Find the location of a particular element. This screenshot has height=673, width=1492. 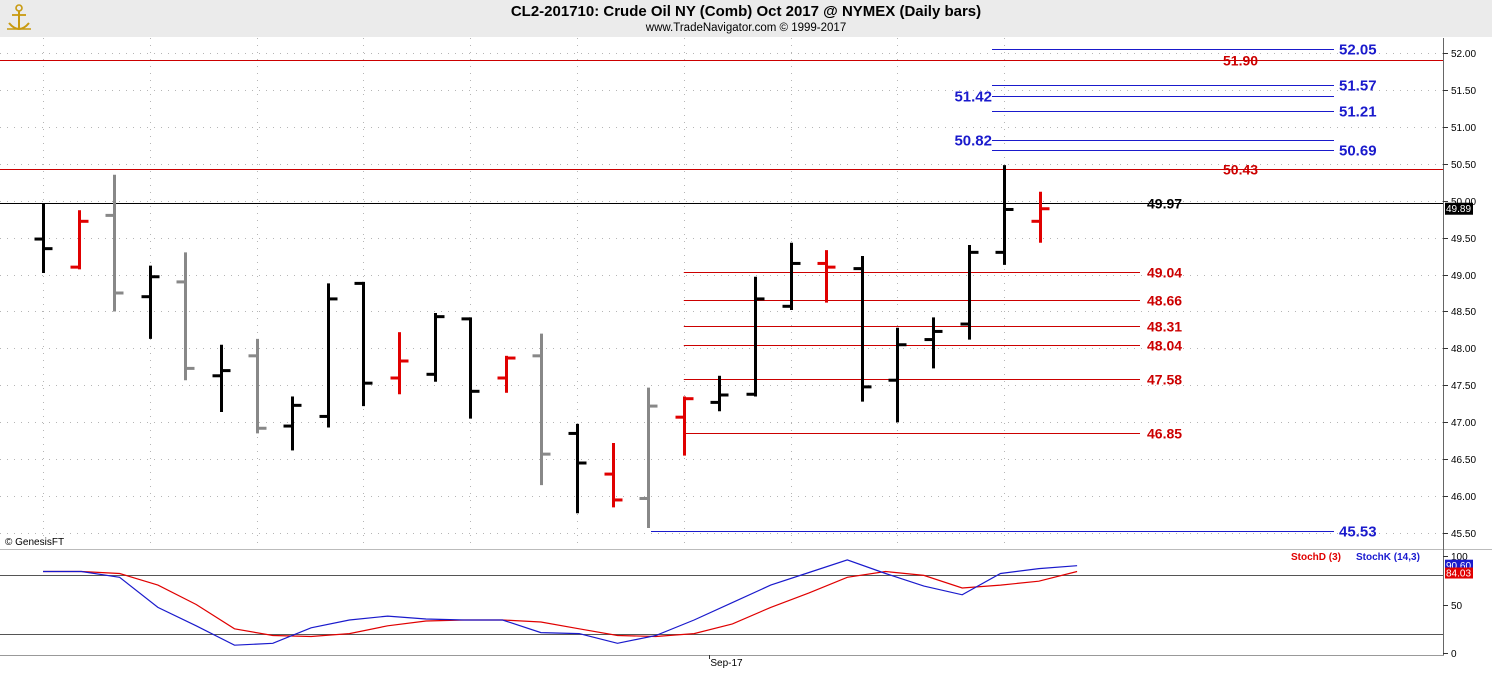

price-axis-label: 45.50 is located at coordinates (1463, 534).